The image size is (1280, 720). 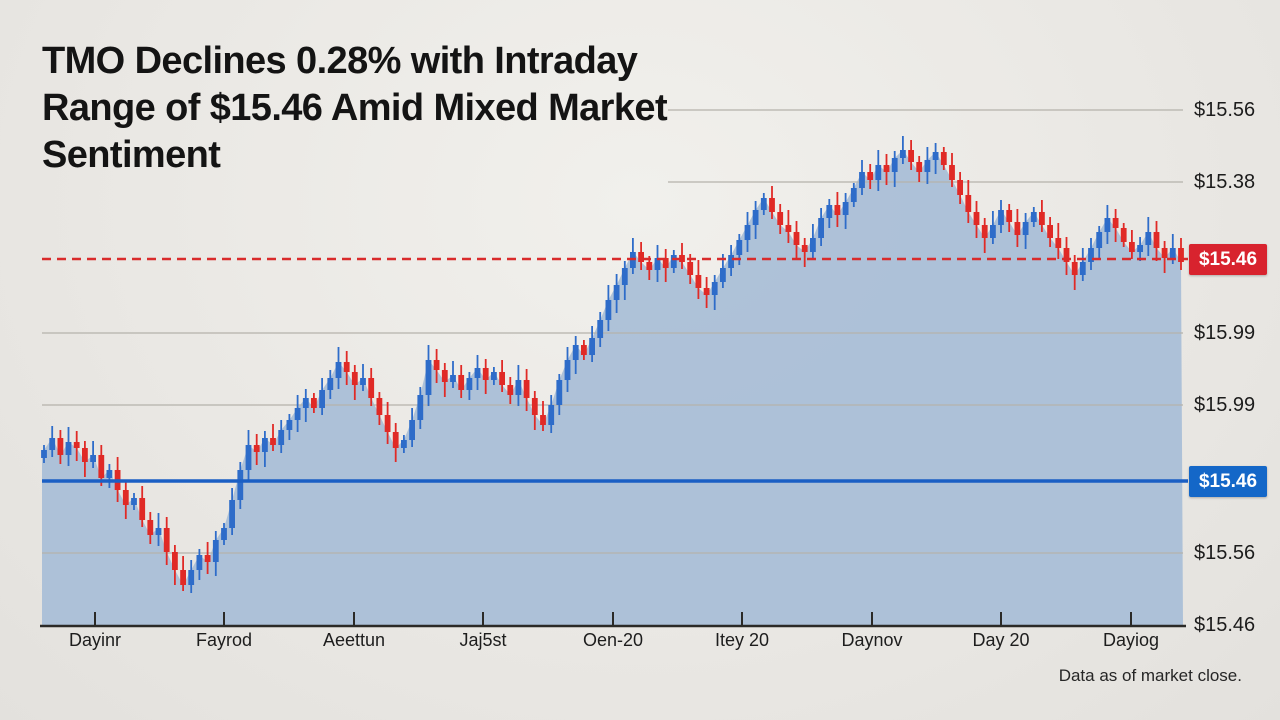 I want to click on x-axis-date-label: Dayinr, so click(x=94, y=640).